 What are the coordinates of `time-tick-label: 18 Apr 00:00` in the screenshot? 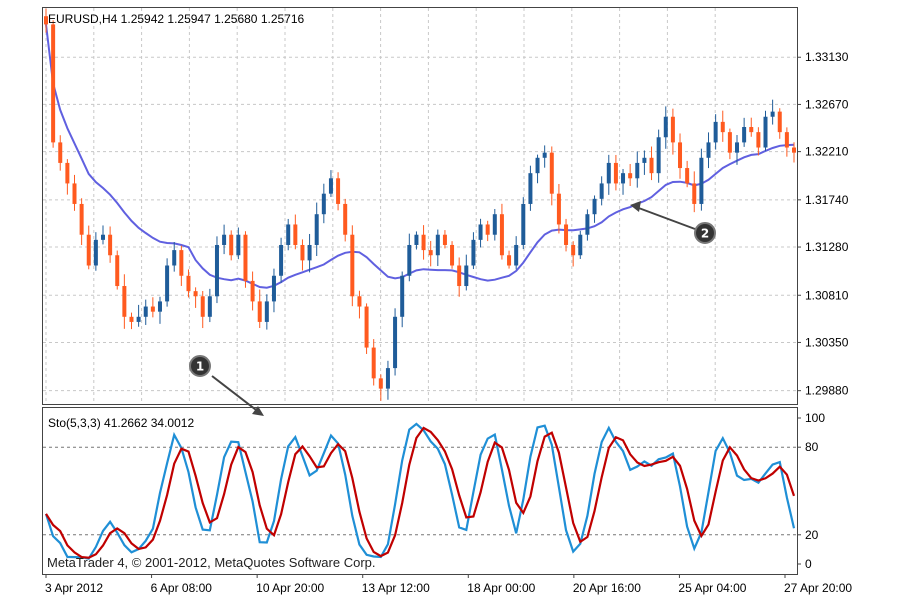 It's located at (501, 588).